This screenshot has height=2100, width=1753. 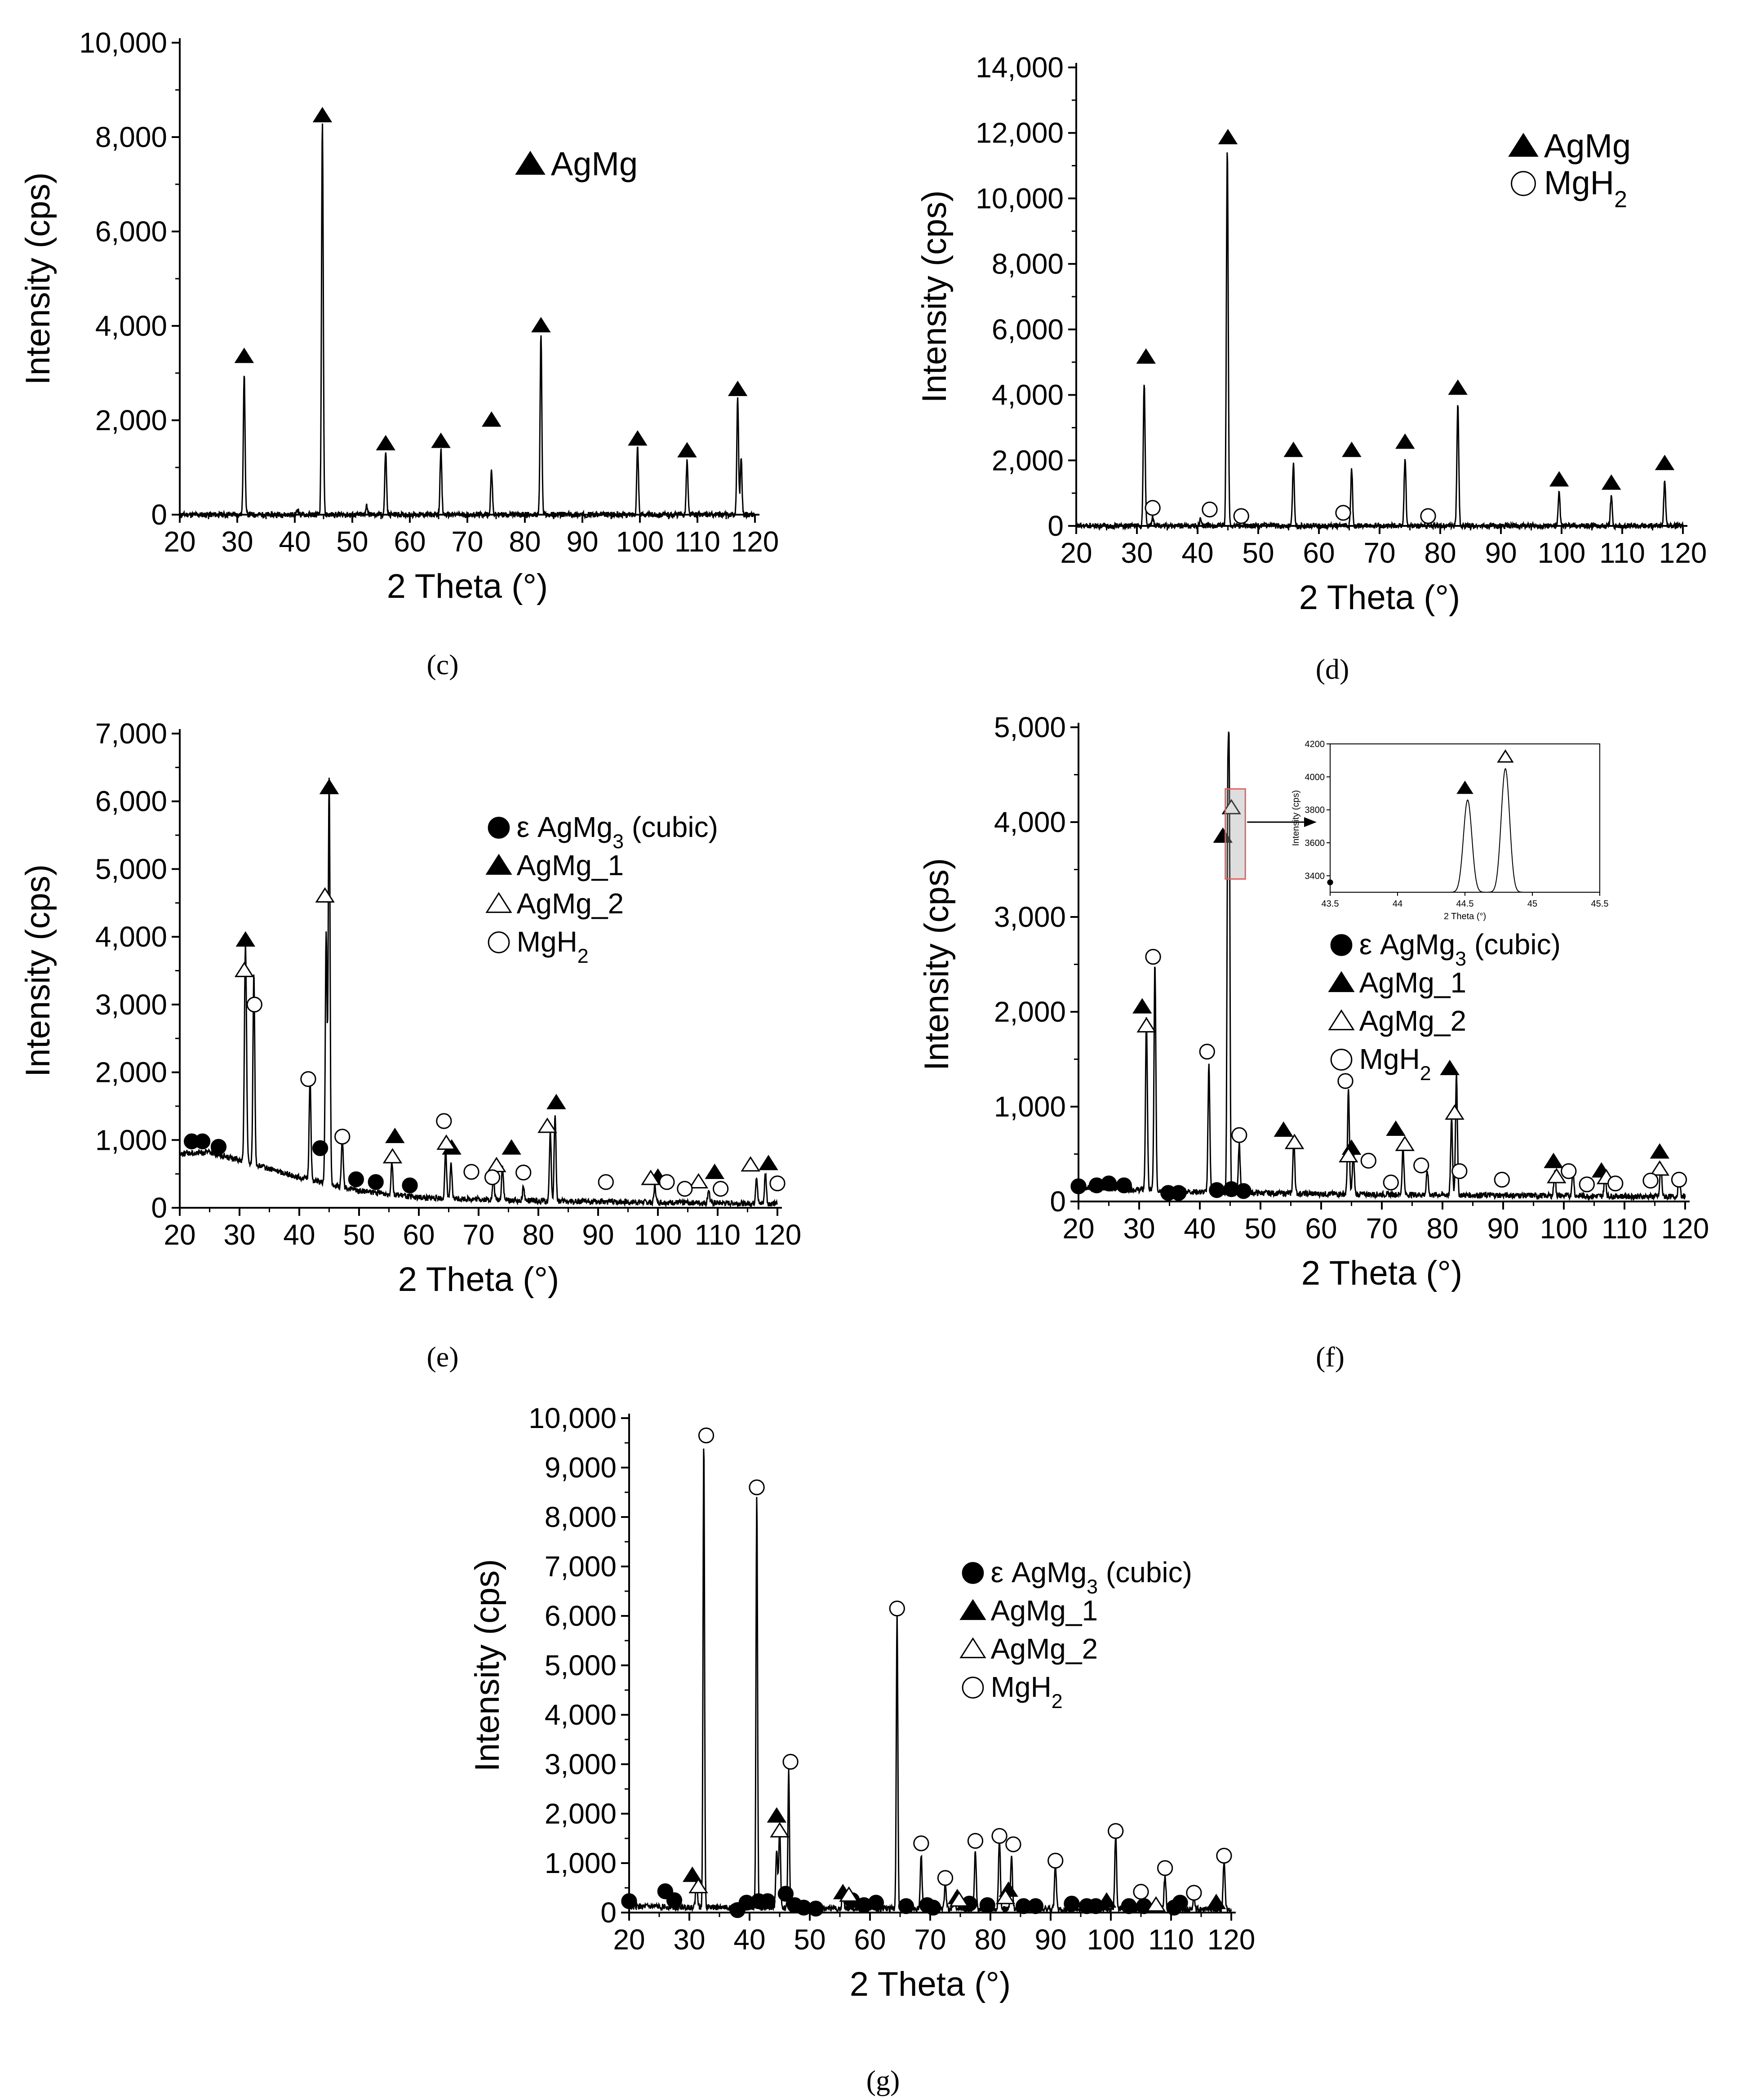 I want to click on y-tick-label: 3,000, so click(x=131, y=1005).